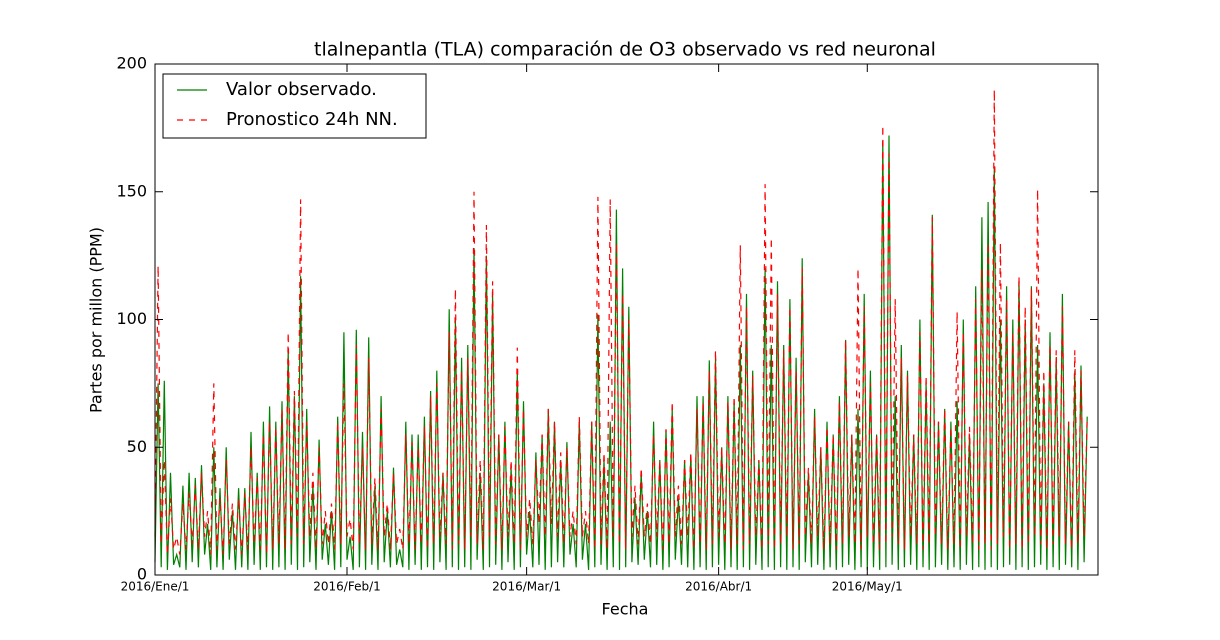 Image resolution: width=1220 pixels, height=640 pixels. Describe the element at coordinates (347, 587) in the screenshot. I see `x-tick-label: 2016/Feb/1` at that location.